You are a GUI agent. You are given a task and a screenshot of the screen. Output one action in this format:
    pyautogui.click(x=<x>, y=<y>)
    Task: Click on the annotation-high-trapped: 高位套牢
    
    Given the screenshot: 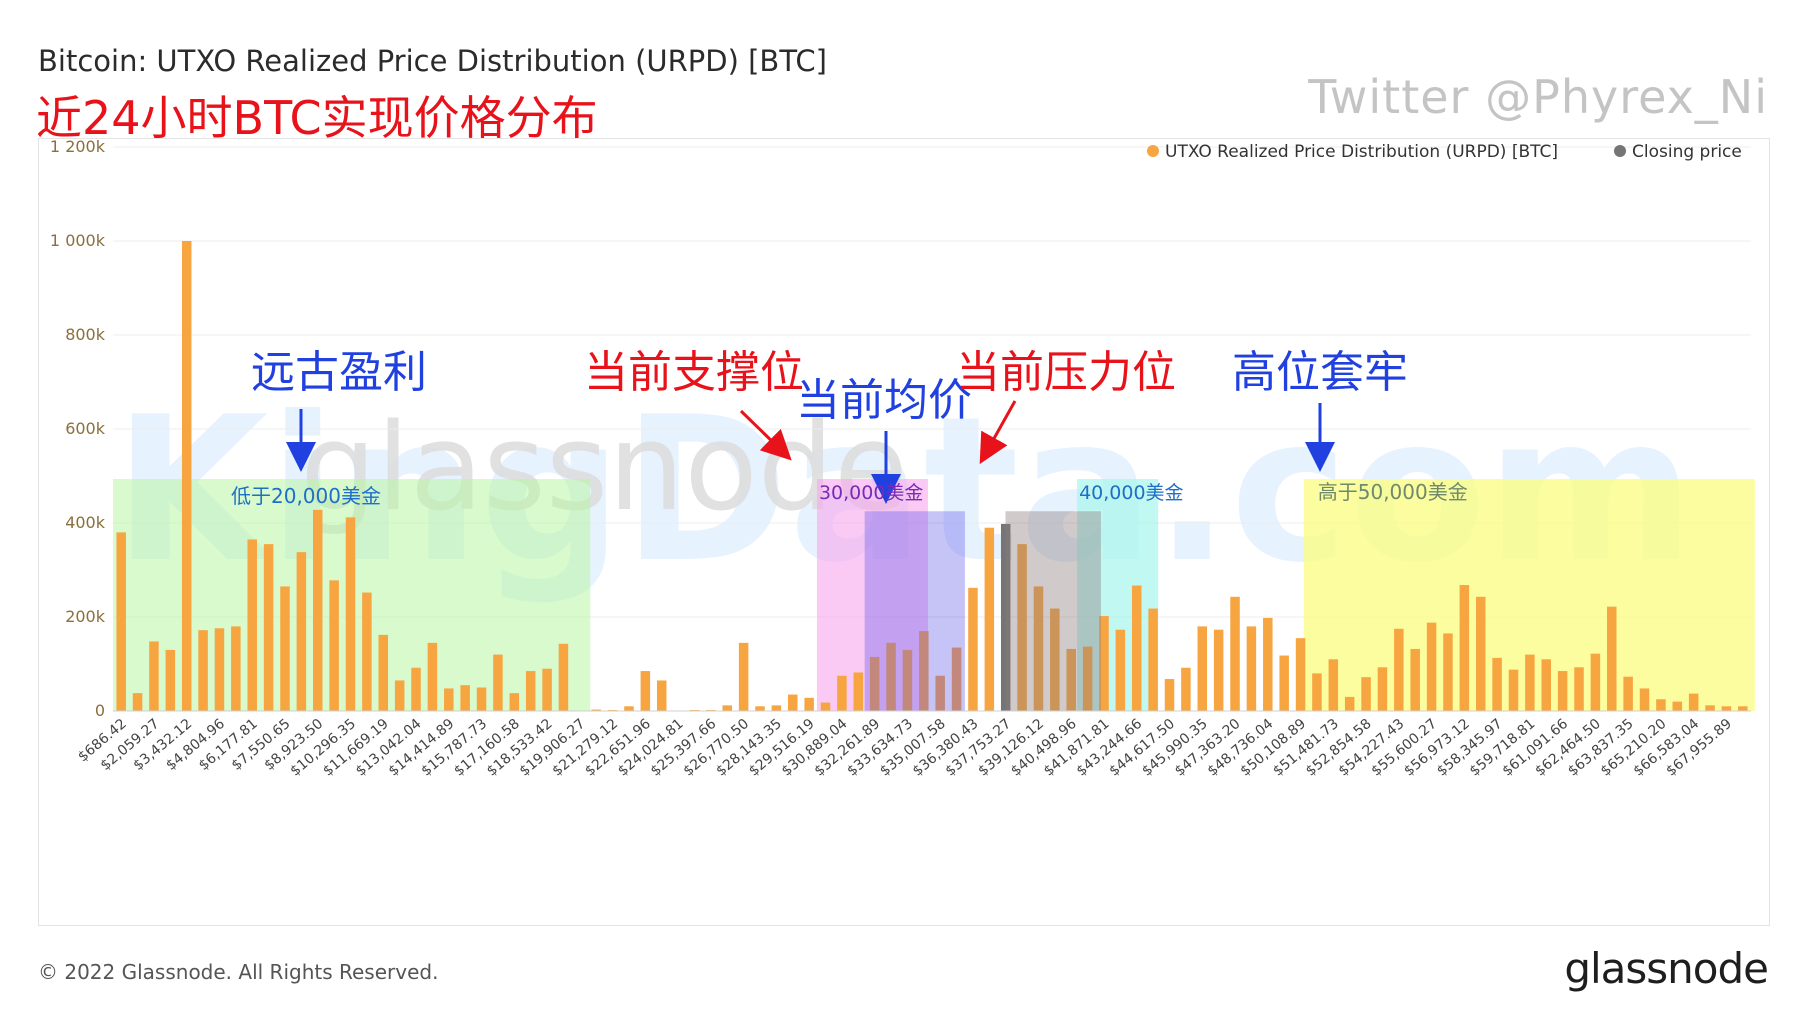 What is the action you would take?
    pyautogui.click(x=1320, y=372)
    